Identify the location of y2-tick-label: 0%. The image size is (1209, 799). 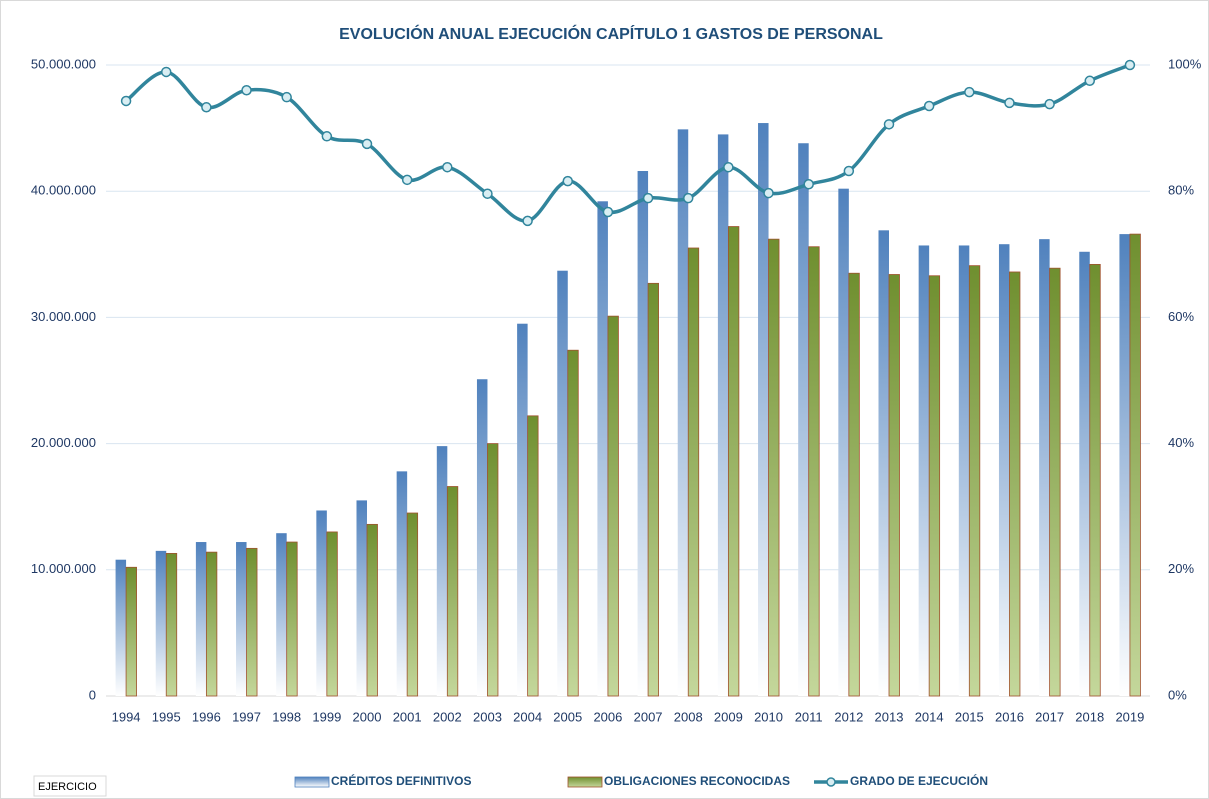
(1177, 694).